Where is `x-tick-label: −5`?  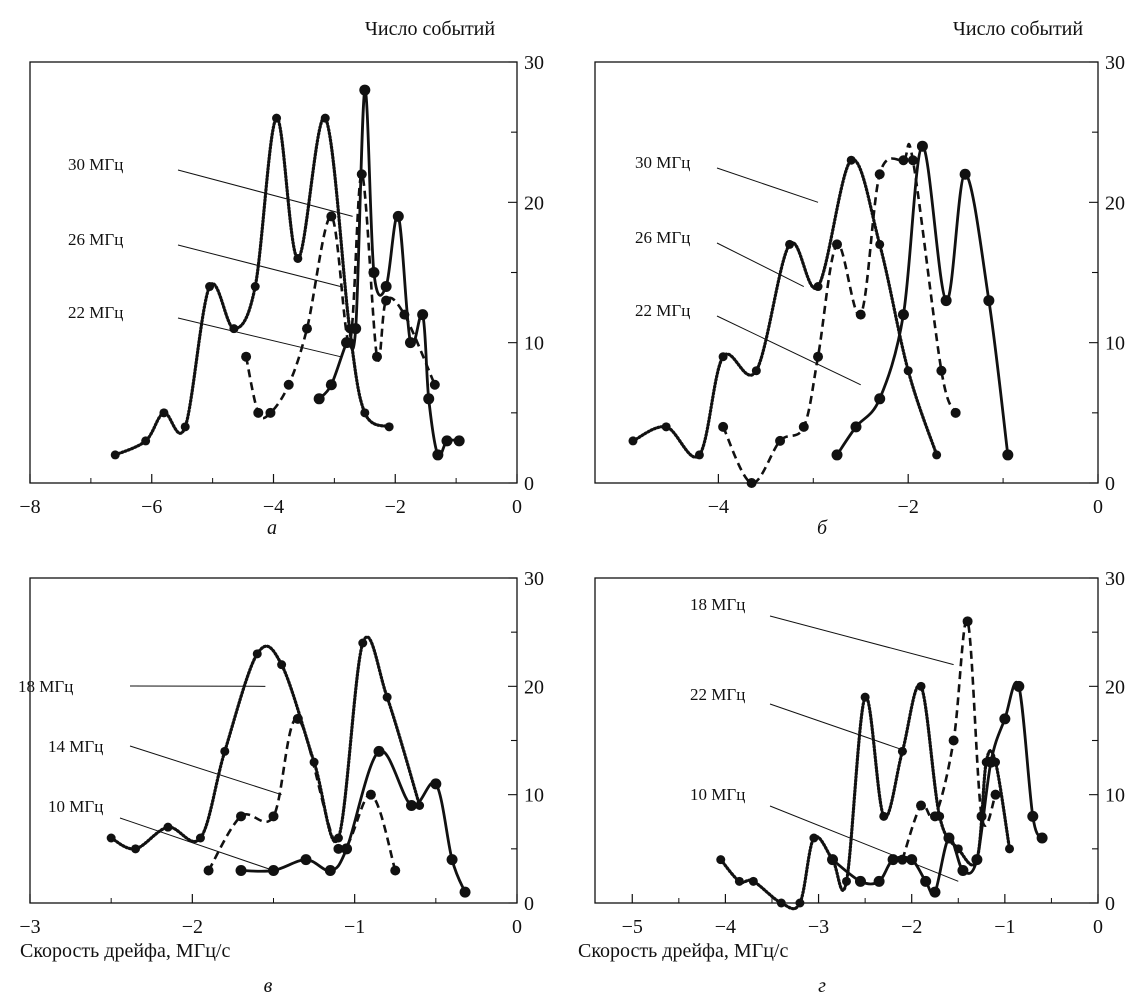
x-tick-label: −5 is located at coordinates (632, 927).